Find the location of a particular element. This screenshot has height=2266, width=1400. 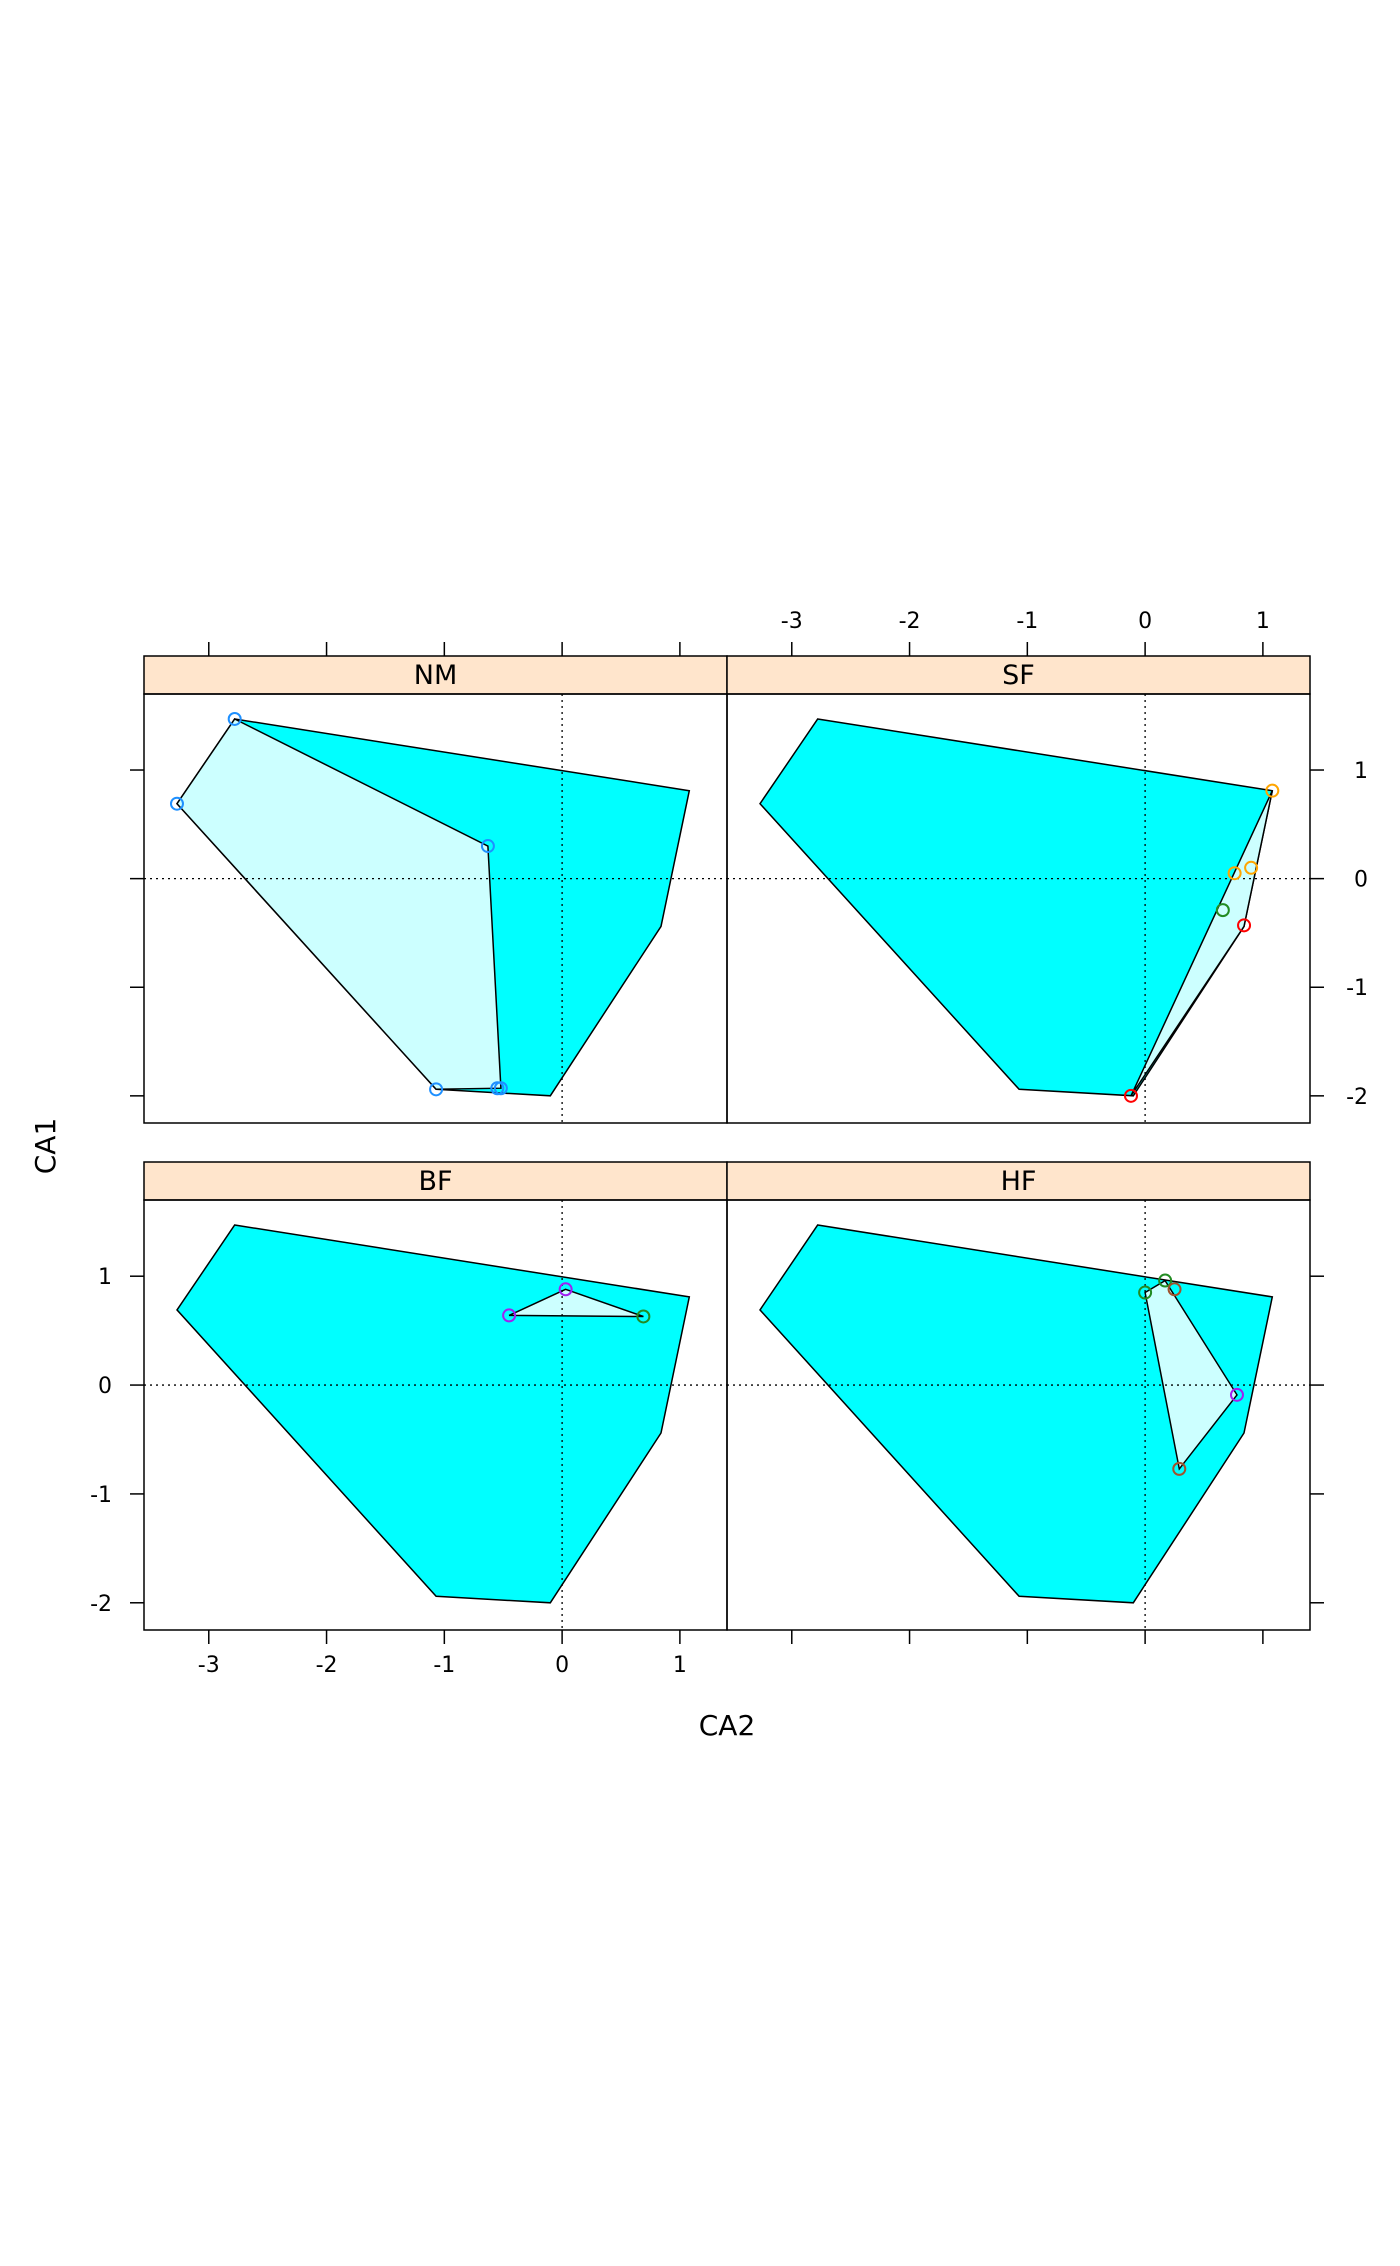

x-tick-label-top: -2 is located at coordinates (910, 621).